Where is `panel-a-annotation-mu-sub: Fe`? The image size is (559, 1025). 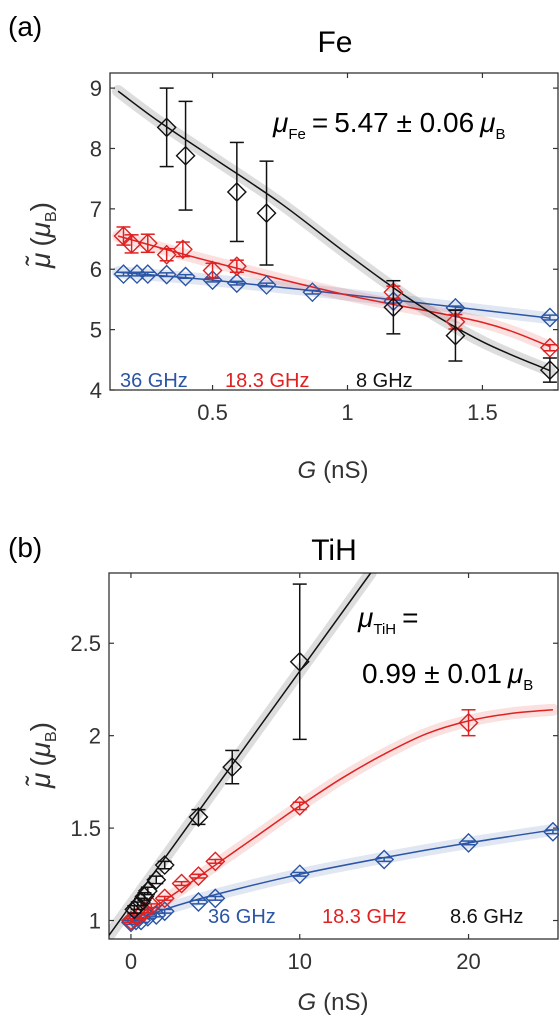 panel-a-annotation-mu-sub: Fe is located at coordinates (297, 134).